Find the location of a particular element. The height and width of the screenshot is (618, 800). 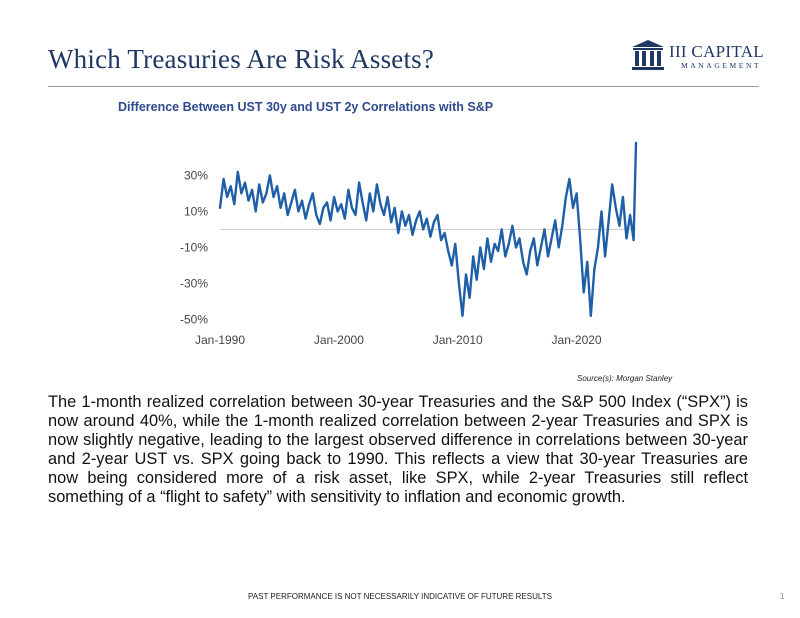

y-tick-label: -10% is located at coordinates (194, 247).